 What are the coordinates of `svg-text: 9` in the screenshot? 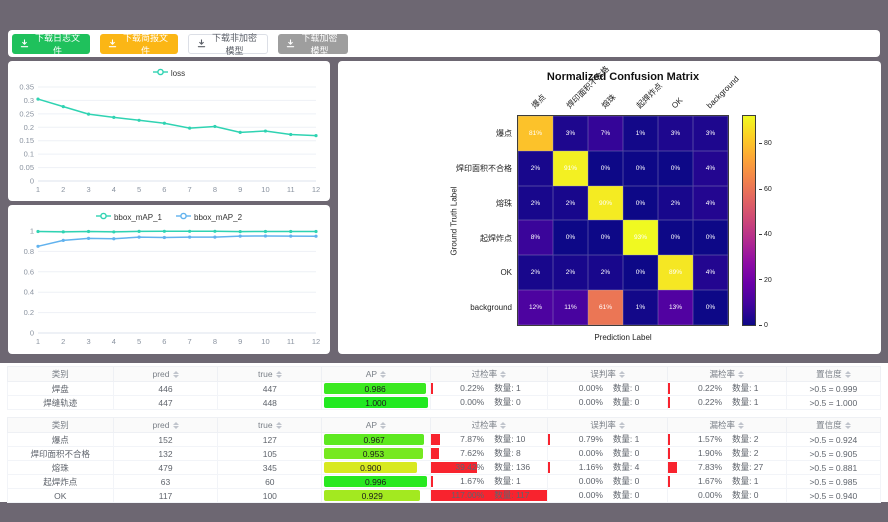 It's located at (240, 341).